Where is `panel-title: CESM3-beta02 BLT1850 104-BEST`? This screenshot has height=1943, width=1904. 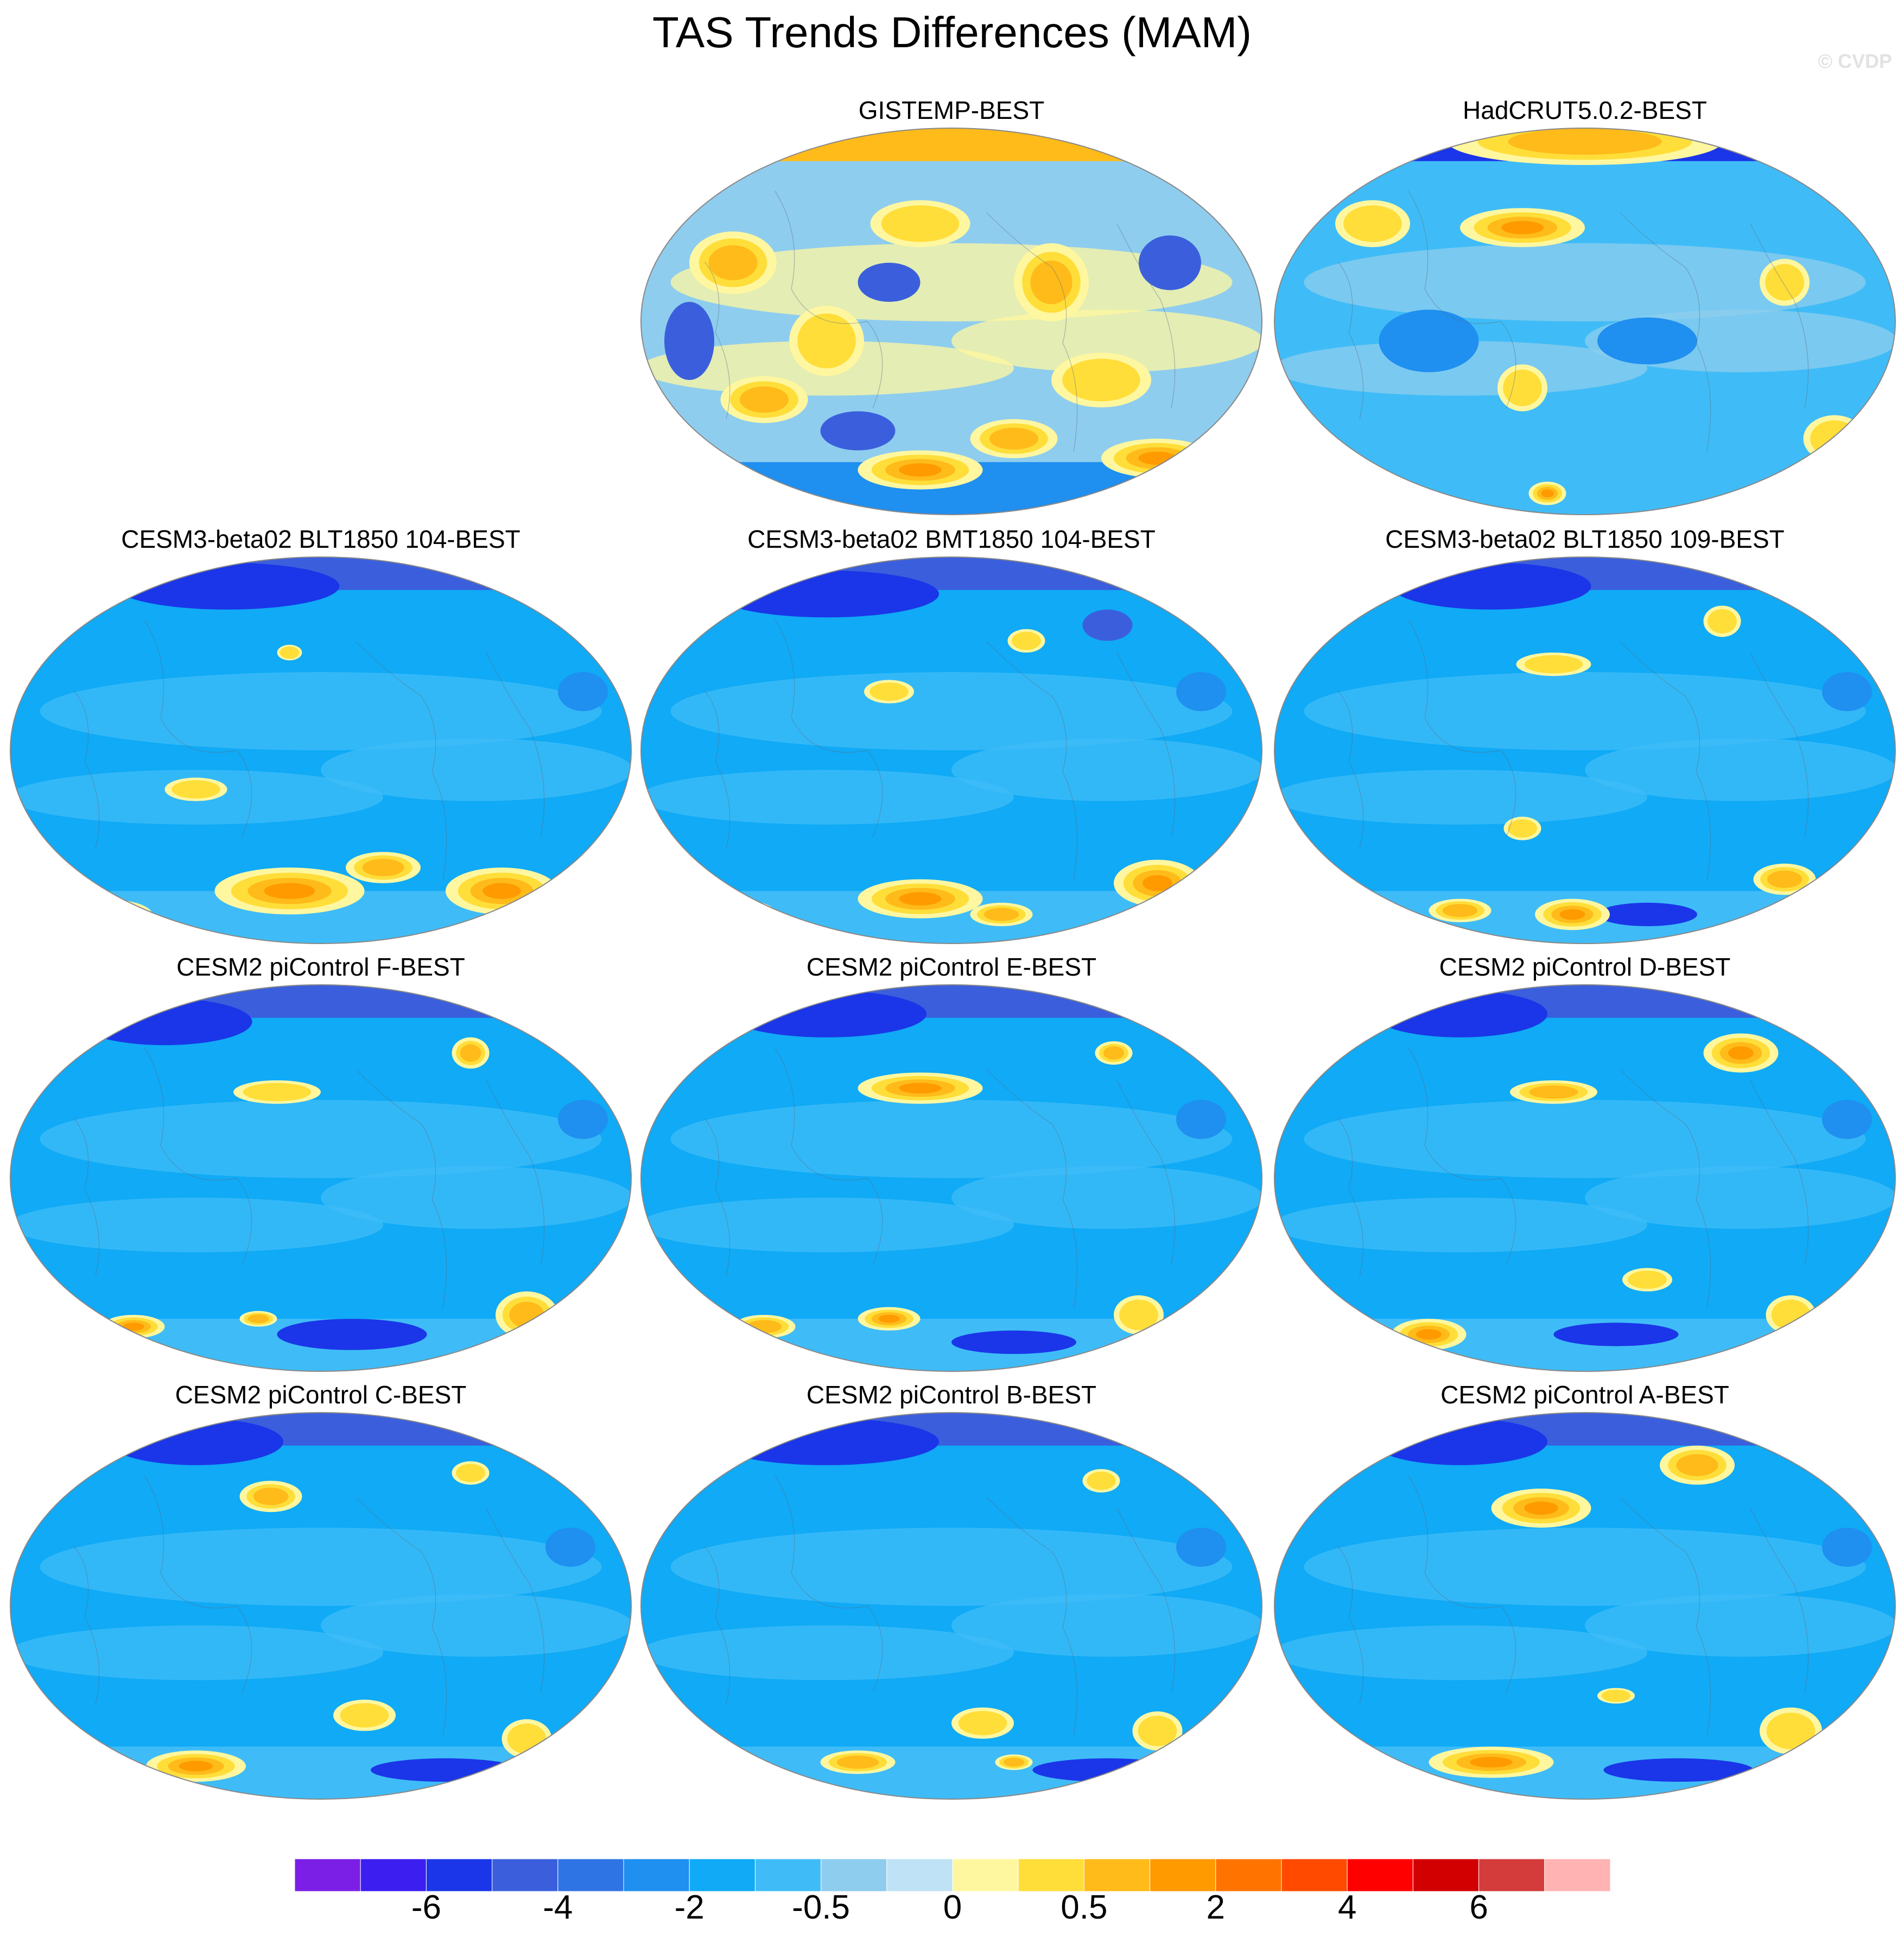 panel-title: CESM3-beta02 BLT1850 104-BEST is located at coordinates (321, 539).